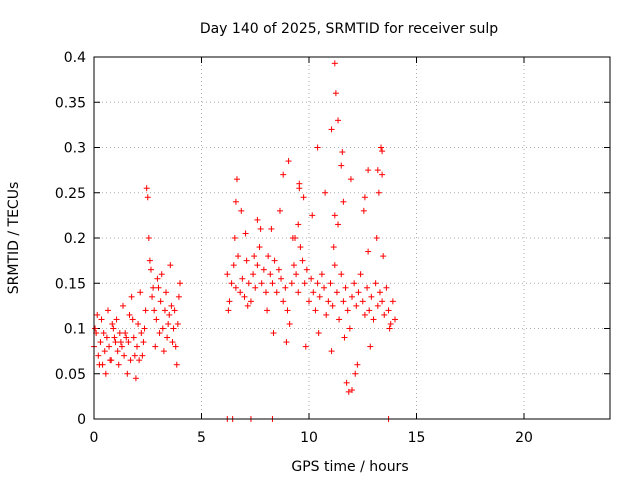  I want to click on x-tick-label: 20, so click(524, 438).